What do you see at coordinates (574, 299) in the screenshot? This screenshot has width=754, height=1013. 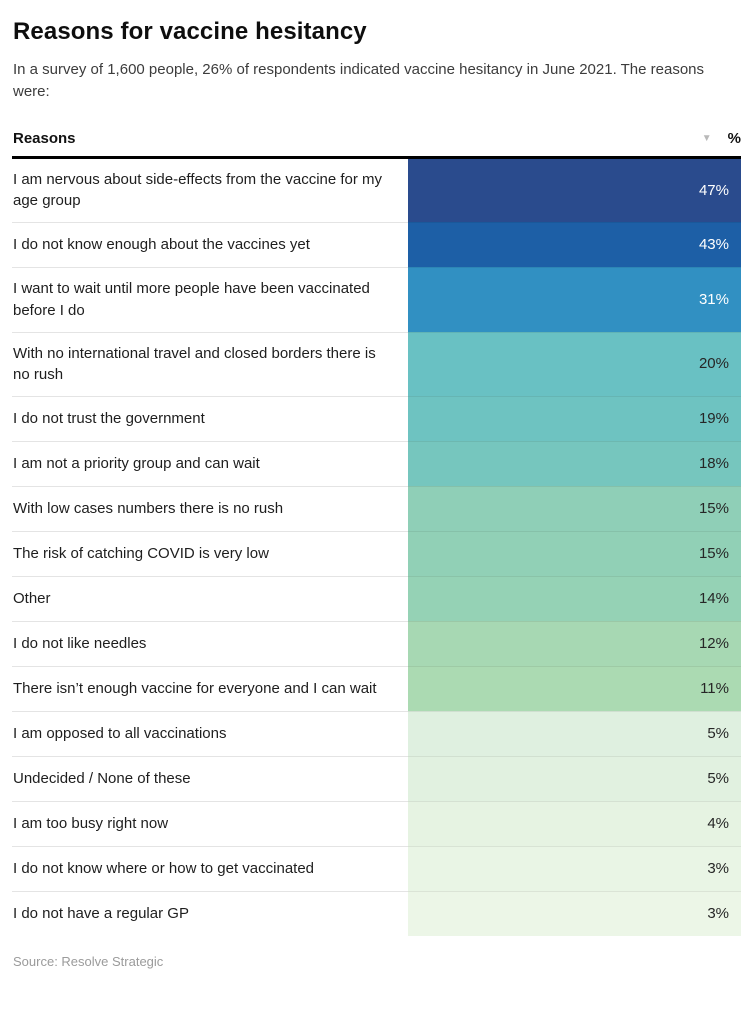 I see `value-cell: 31%` at bounding box center [574, 299].